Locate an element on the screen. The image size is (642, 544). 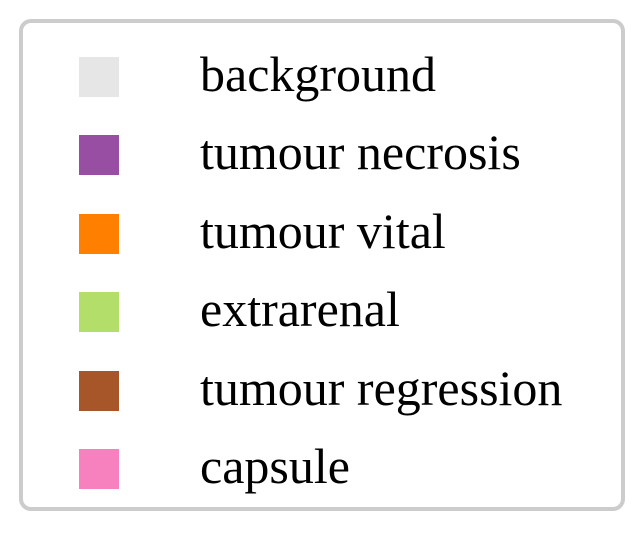
legend-item-tumour-vital: tumour vital is located at coordinates (322, 230).